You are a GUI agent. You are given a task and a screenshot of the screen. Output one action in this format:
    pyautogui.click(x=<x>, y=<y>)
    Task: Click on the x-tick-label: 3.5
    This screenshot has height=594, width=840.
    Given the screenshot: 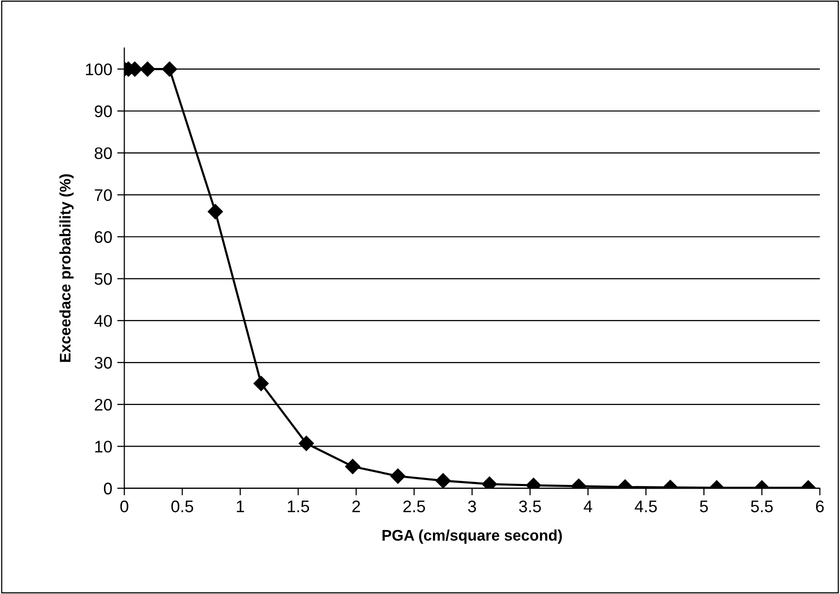 What is the action you would take?
    pyautogui.click(x=530, y=506)
    